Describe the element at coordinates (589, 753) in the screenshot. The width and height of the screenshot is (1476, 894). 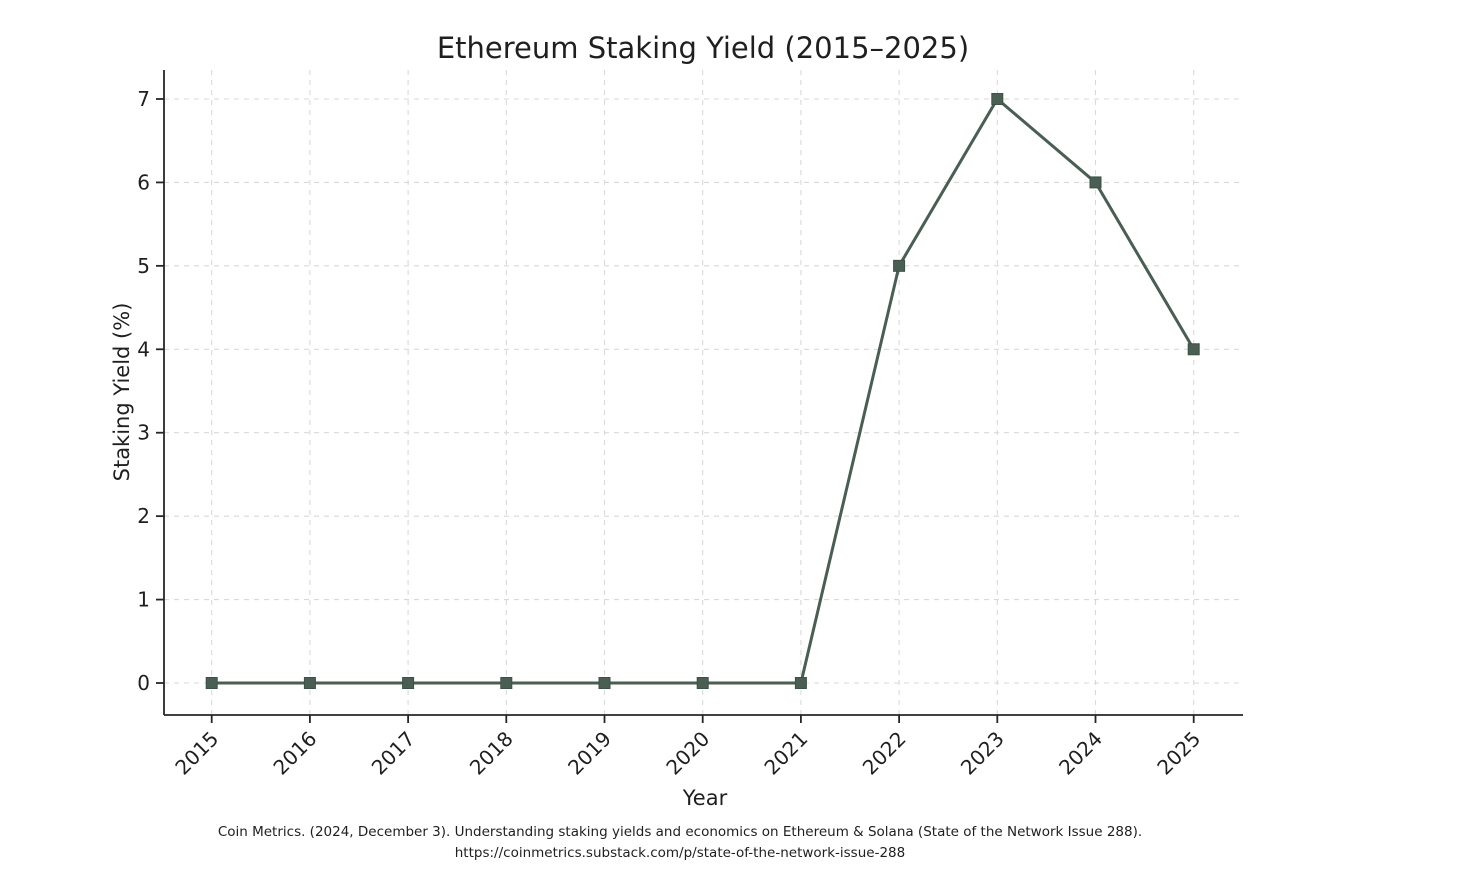
I see `x-tick-label: 2019` at that location.